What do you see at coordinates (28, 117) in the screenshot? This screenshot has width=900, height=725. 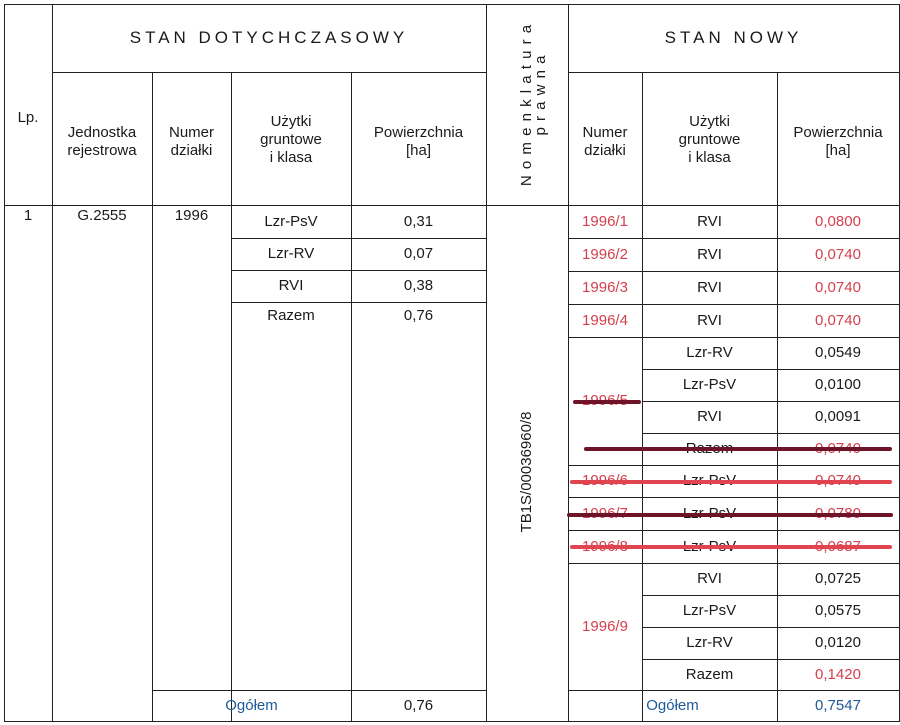 I see `header-lp: Lp.` at bounding box center [28, 117].